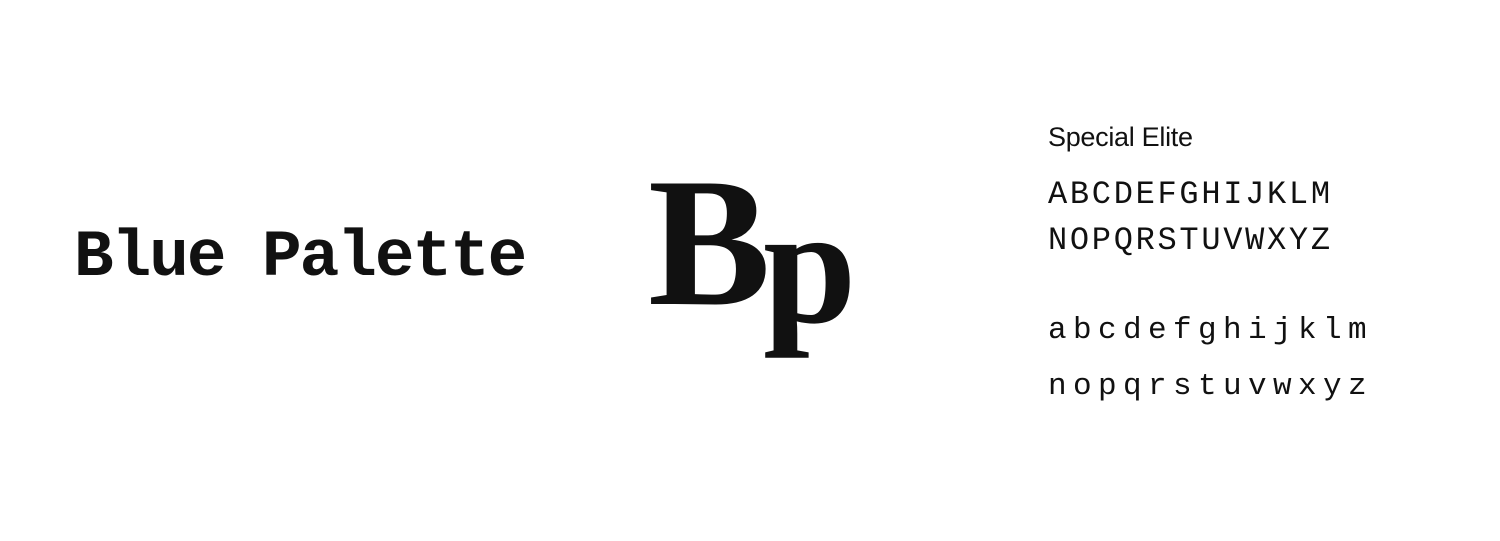 The width and height of the screenshot is (1500, 541). I want to click on monogram: B p, so click(763, 255).